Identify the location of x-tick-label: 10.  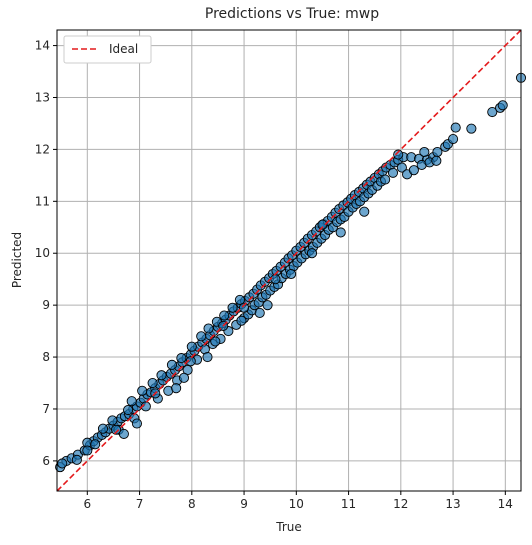
(296, 504).